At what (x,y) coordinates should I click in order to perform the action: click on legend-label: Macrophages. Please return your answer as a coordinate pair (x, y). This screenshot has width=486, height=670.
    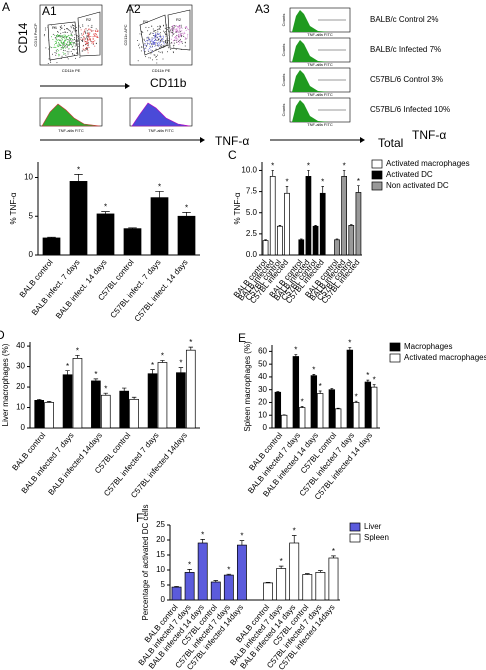
    Looking at the image, I should click on (428, 346).